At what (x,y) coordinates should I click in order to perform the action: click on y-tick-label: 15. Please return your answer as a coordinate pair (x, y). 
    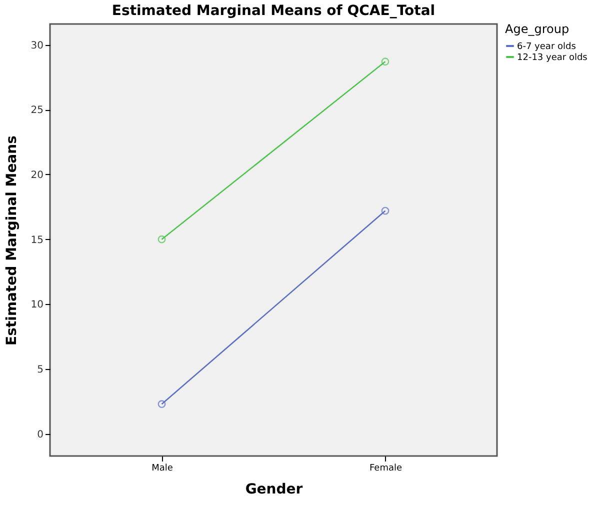
    Looking at the image, I should click on (37, 240).